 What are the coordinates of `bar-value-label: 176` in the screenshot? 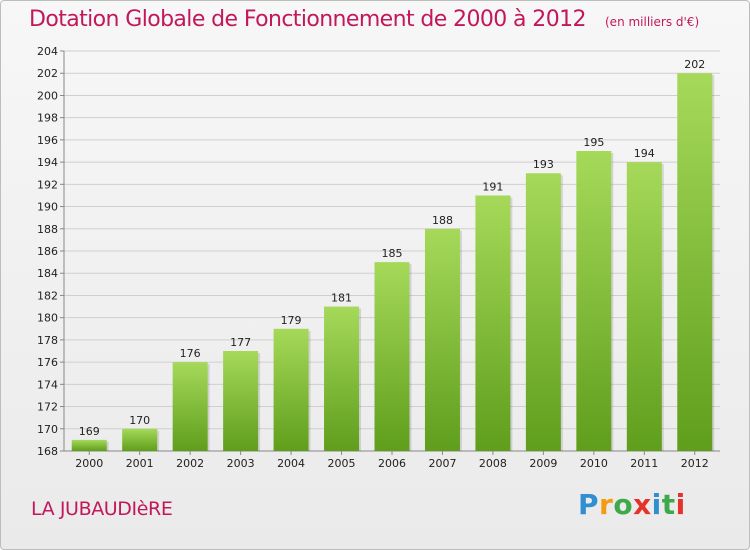 It's located at (190, 353).